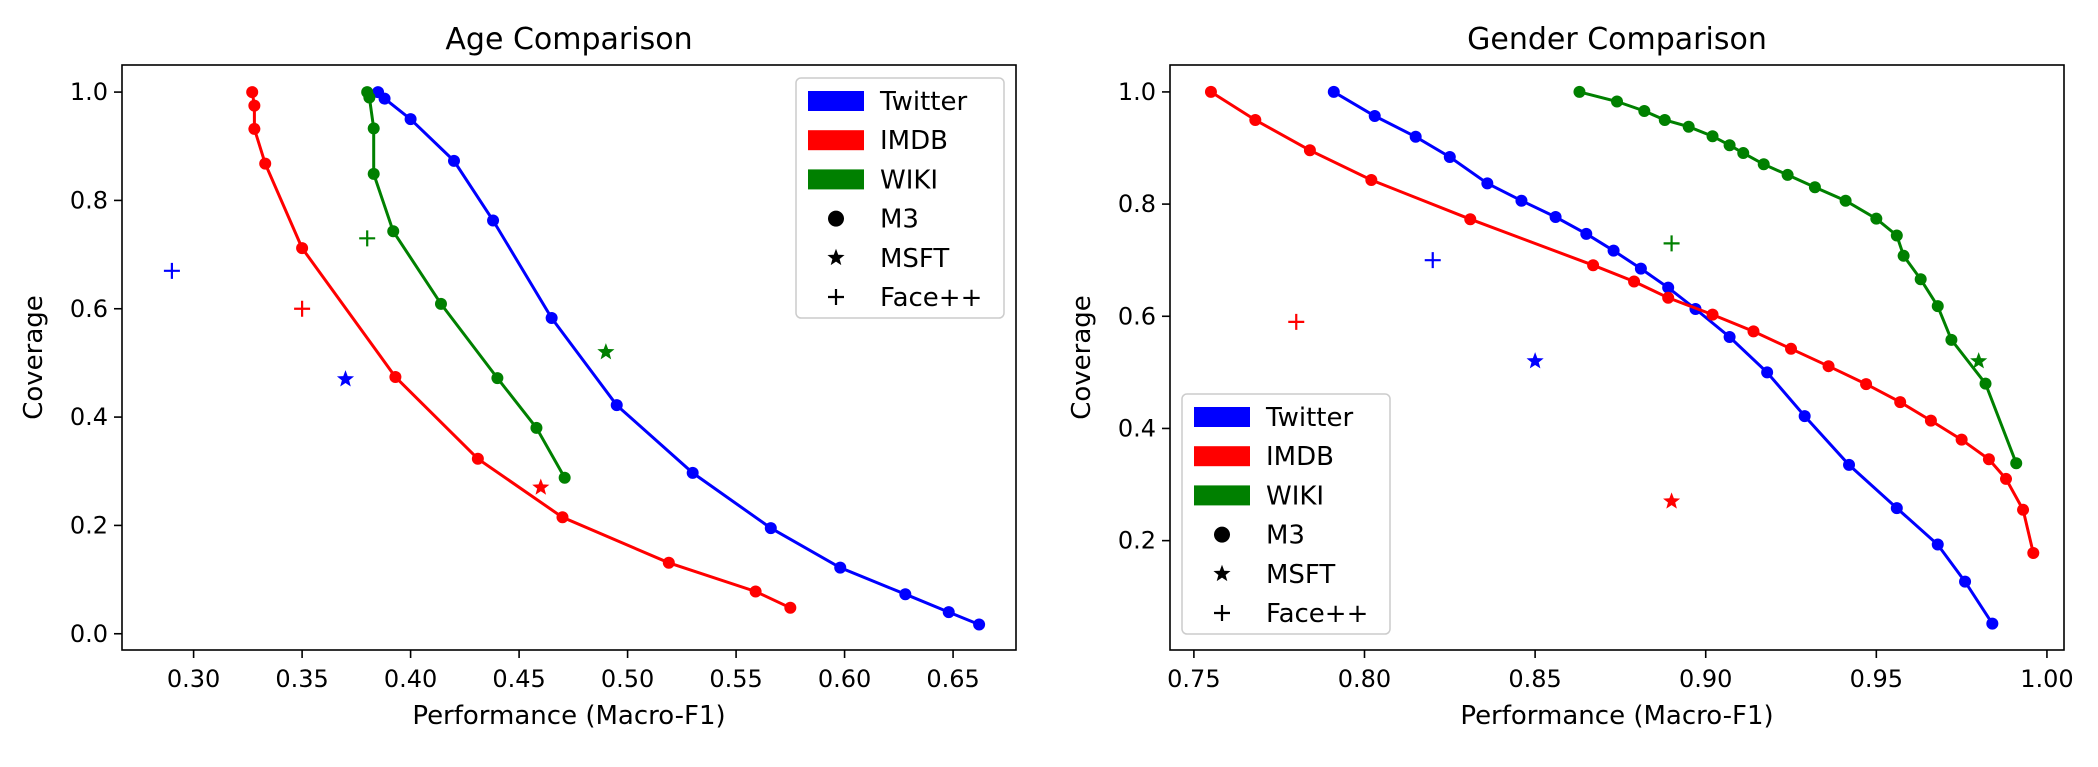 The height and width of the screenshot is (767, 2098). I want to click on x-tick-label: 0.75, so click(1193, 679).